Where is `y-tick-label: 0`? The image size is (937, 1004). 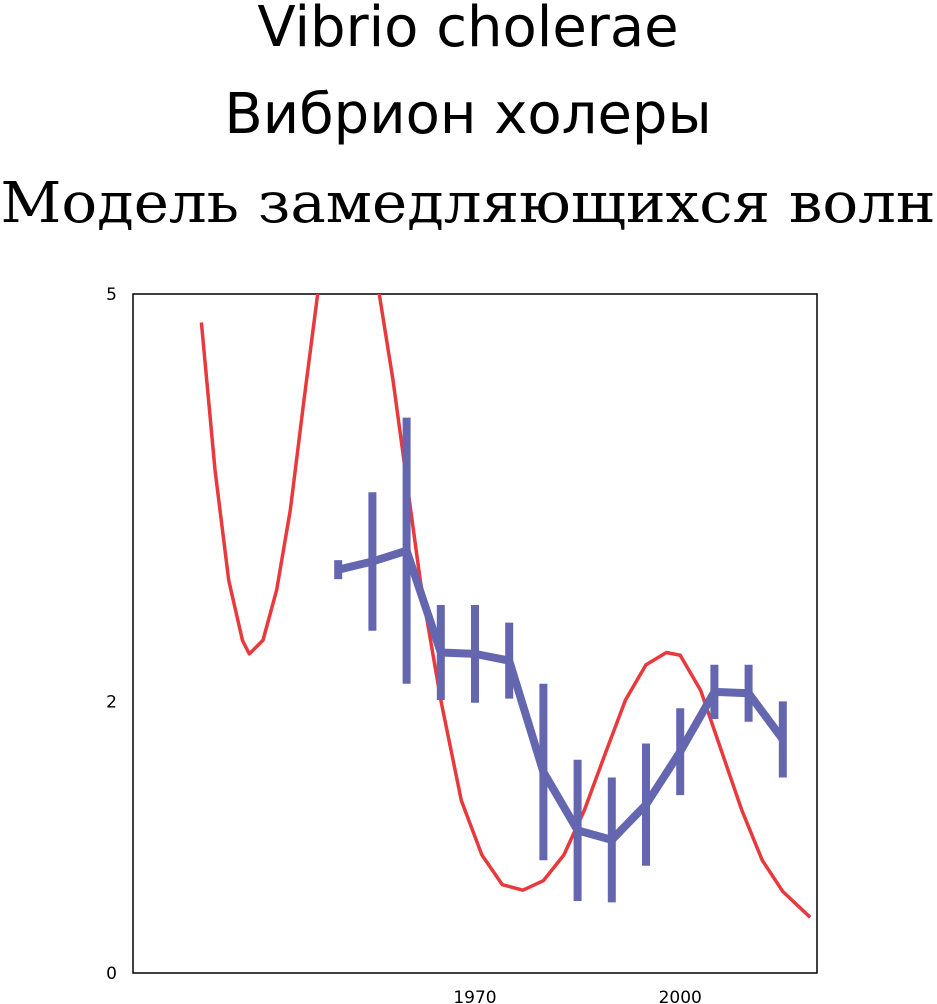
y-tick-label: 0 is located at coordinates (111, 974).